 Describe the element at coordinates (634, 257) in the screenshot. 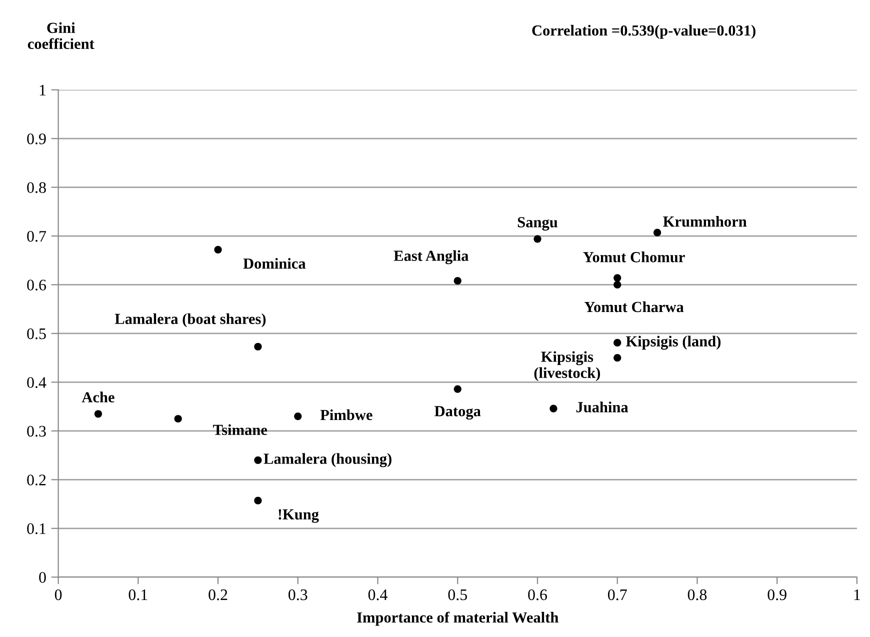

I see `annotation: Yomut Chomur` at that location.